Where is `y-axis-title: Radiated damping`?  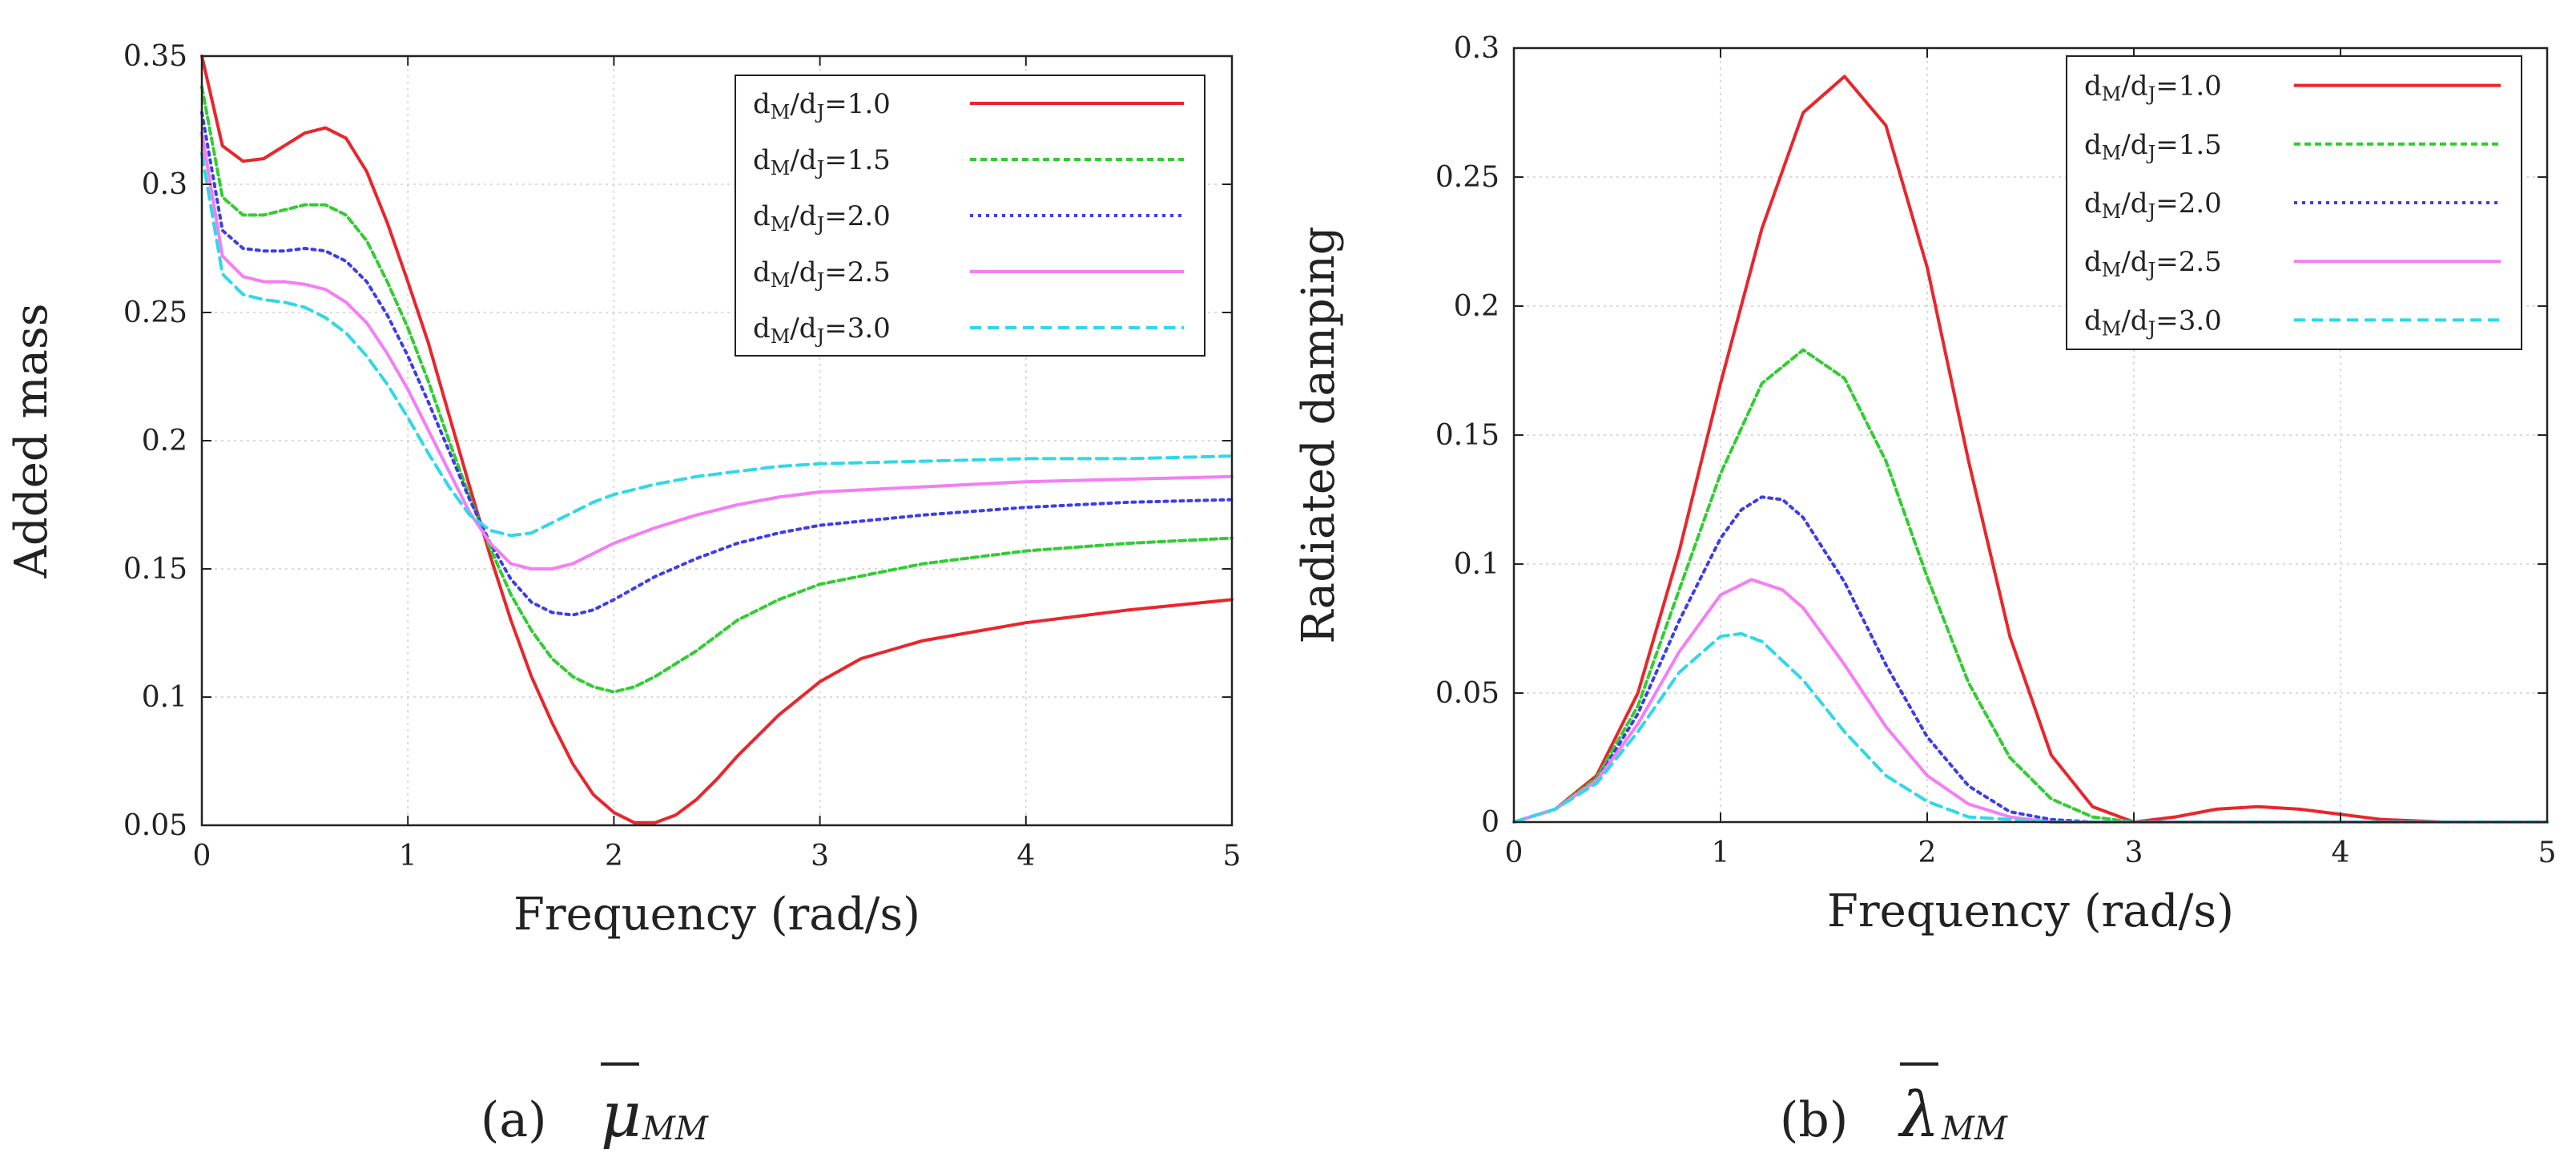 y-axis-title: Radiated damping is located at coordinates (1319, 434).